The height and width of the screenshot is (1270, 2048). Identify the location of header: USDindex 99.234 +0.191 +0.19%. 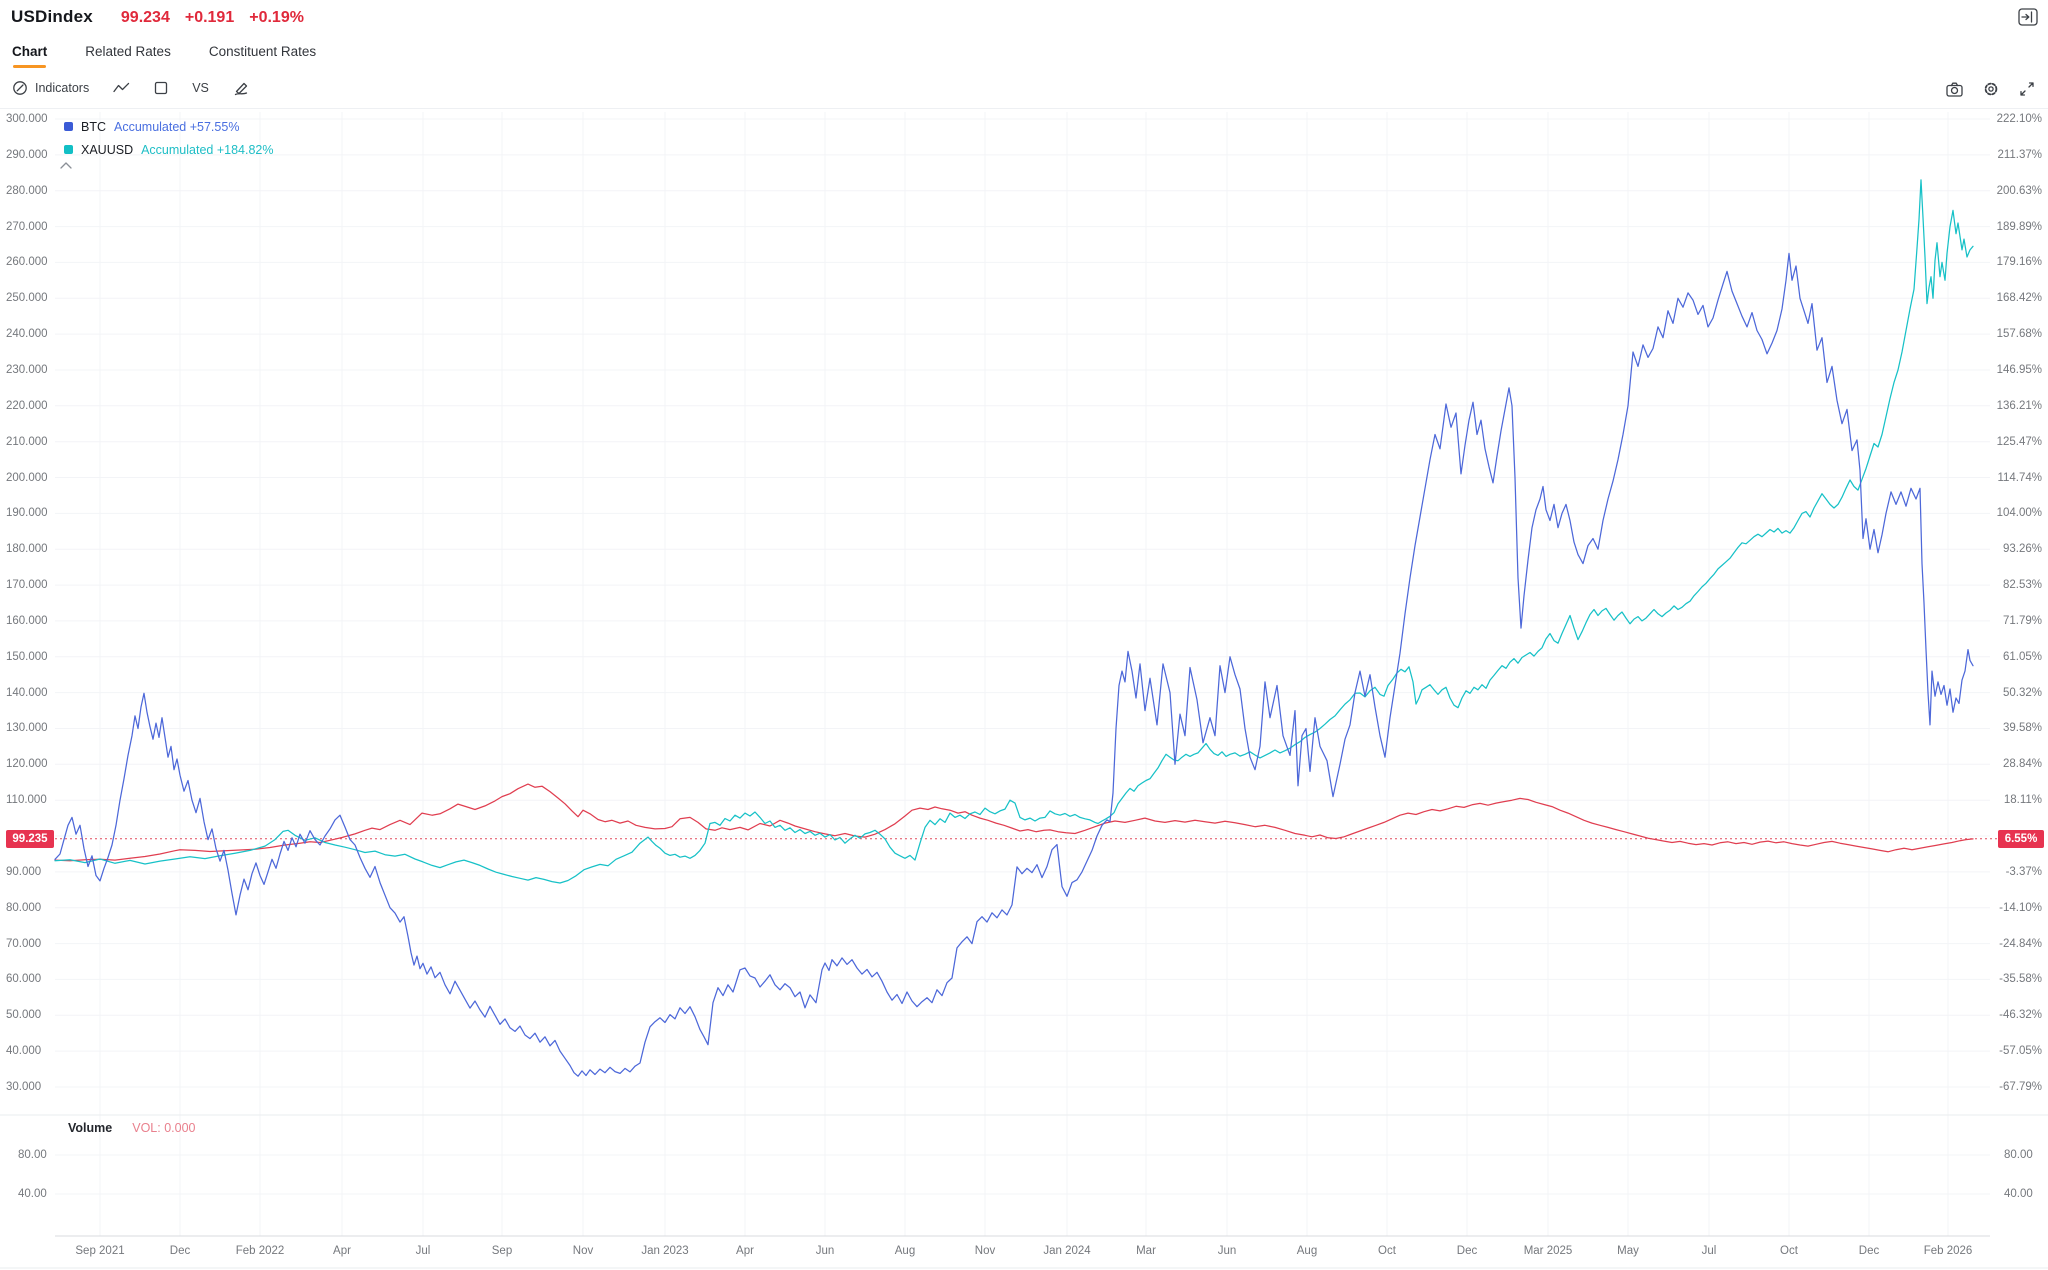
(157, 17).